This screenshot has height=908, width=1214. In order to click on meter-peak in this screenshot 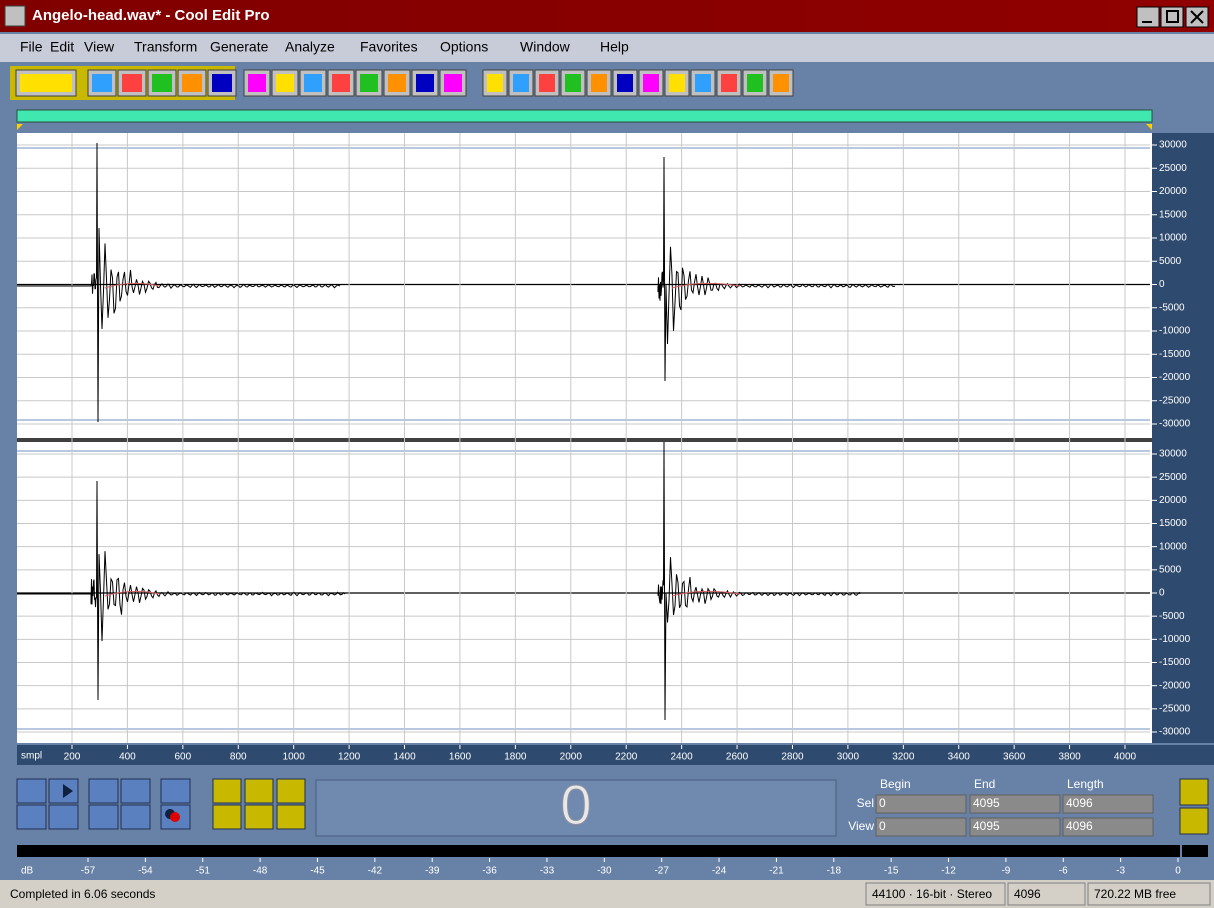, I will do `click(1195, 851)`.